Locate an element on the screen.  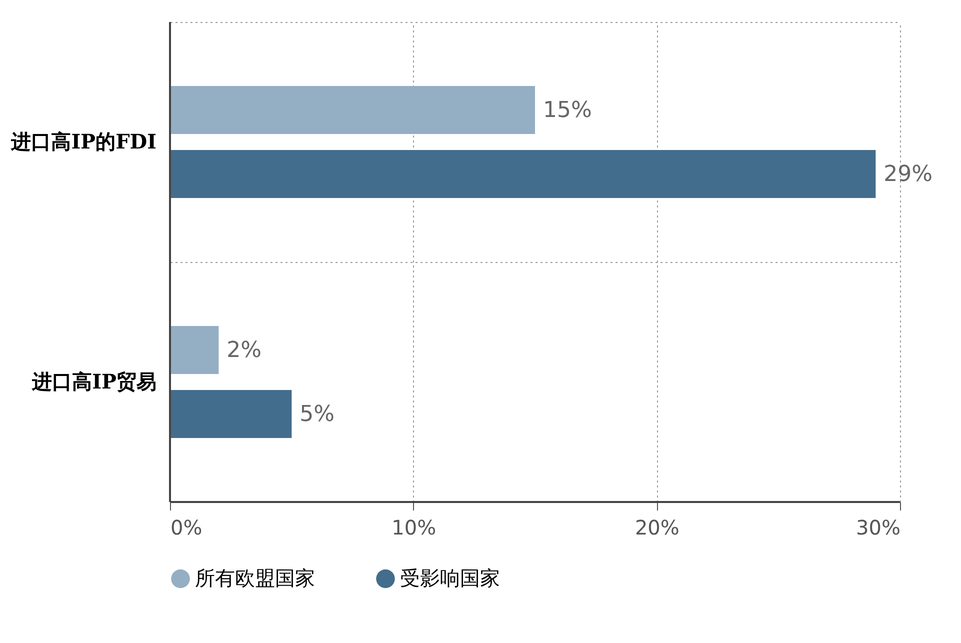
x-tick-label: 30% is located at coordinates (878, 528).